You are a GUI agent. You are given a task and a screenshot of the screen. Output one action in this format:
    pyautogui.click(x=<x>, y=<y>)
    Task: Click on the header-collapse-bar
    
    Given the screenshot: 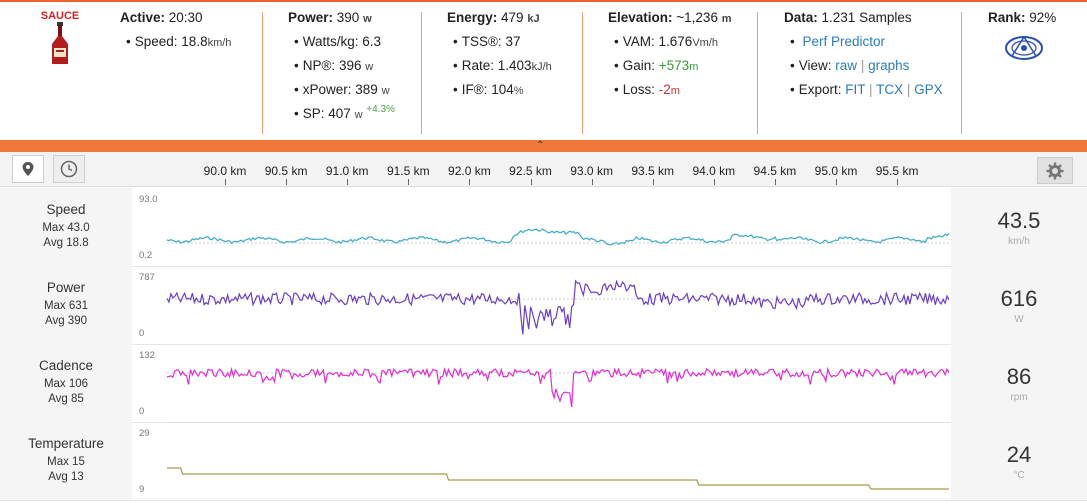 What is the action you would take?
    pyautogui.click(x=543, y=146)
    